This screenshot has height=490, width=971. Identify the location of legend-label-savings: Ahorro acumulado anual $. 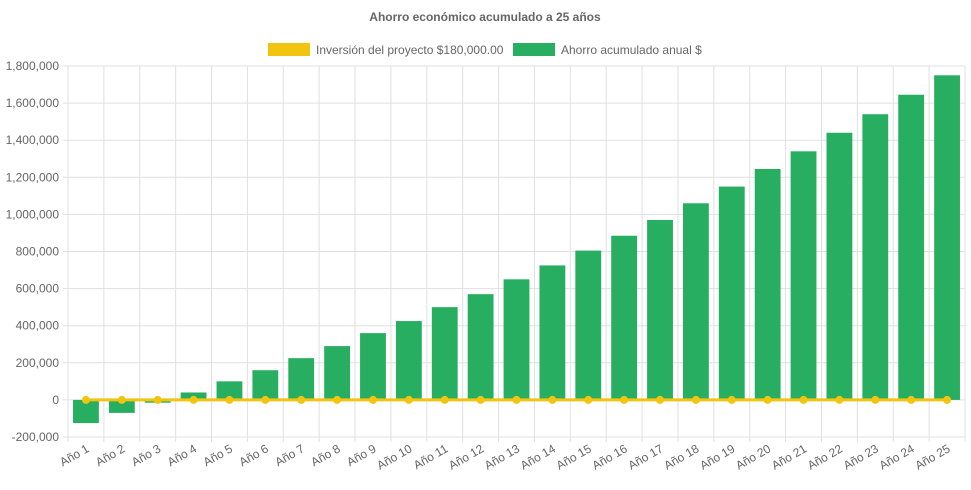
(631, 50).